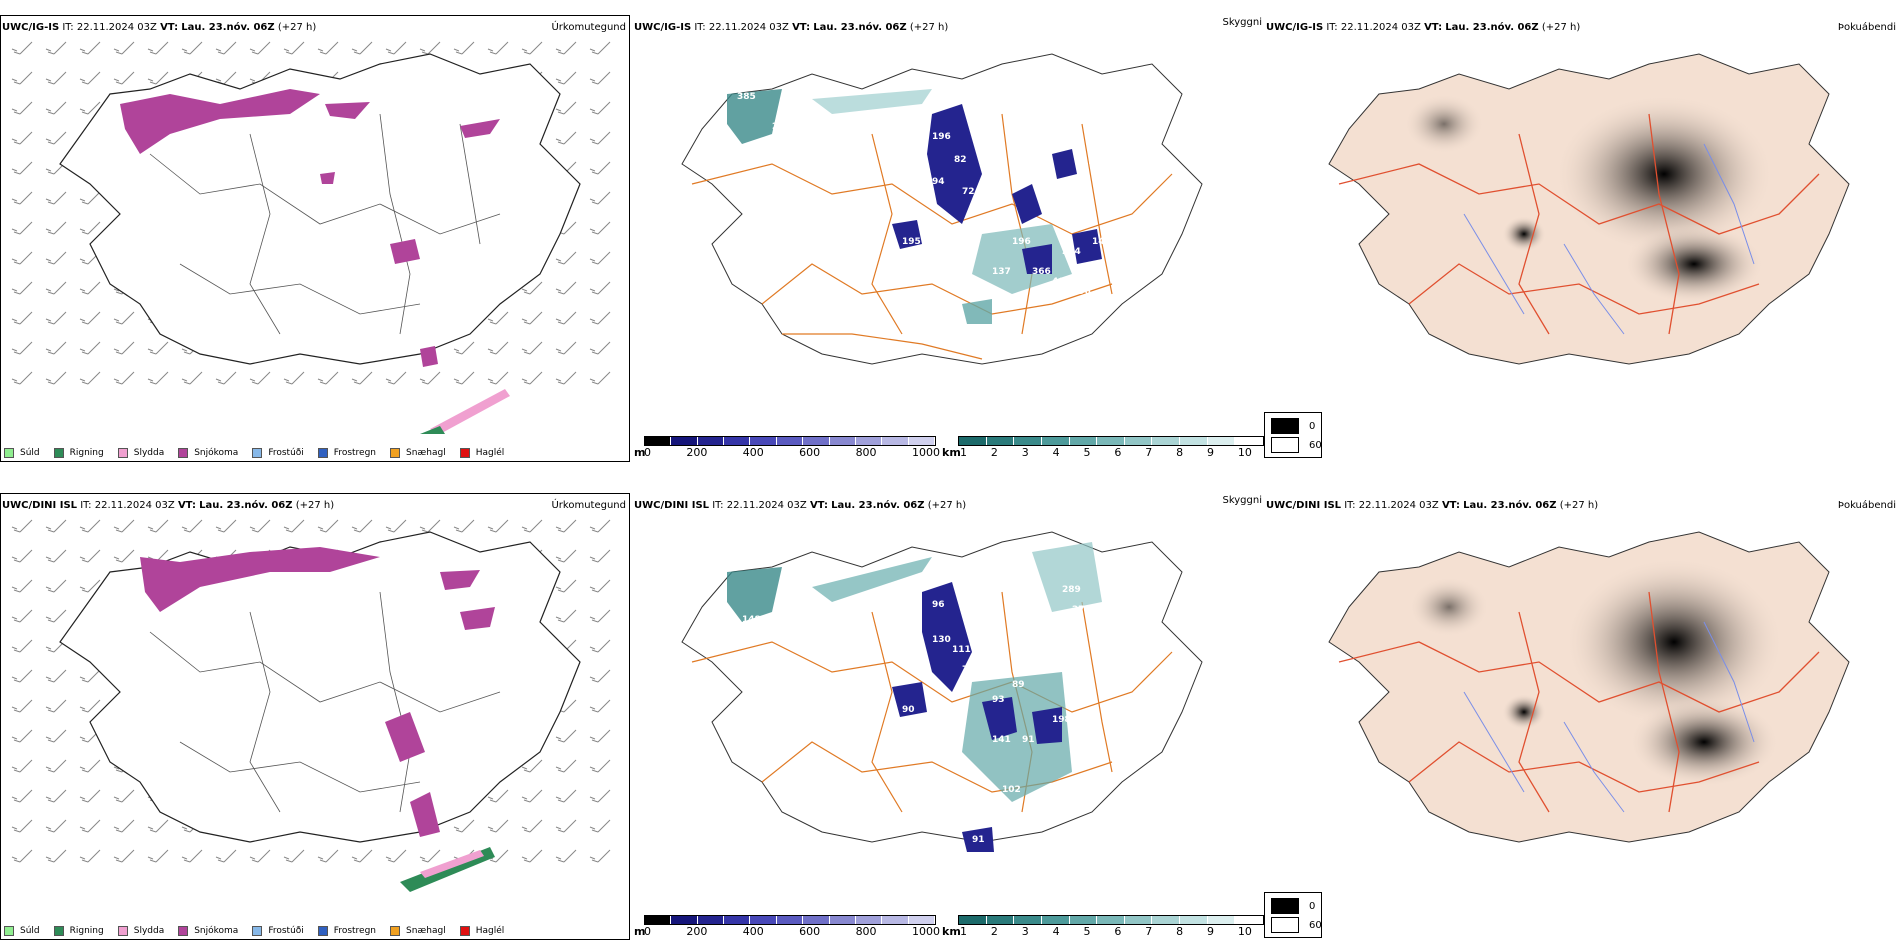 This screenshot has height=950, width=1900. Describe the element at coordinates (1011, 790) in the screenshot. I see `cloudbase-label: 102` at that location.